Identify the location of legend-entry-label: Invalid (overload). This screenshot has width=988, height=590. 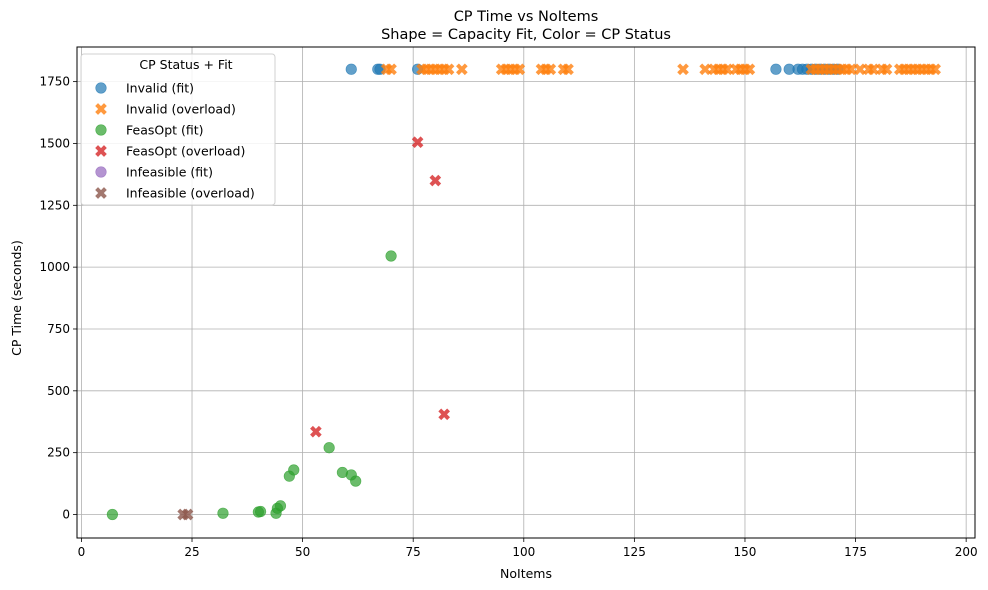
(181, 109).